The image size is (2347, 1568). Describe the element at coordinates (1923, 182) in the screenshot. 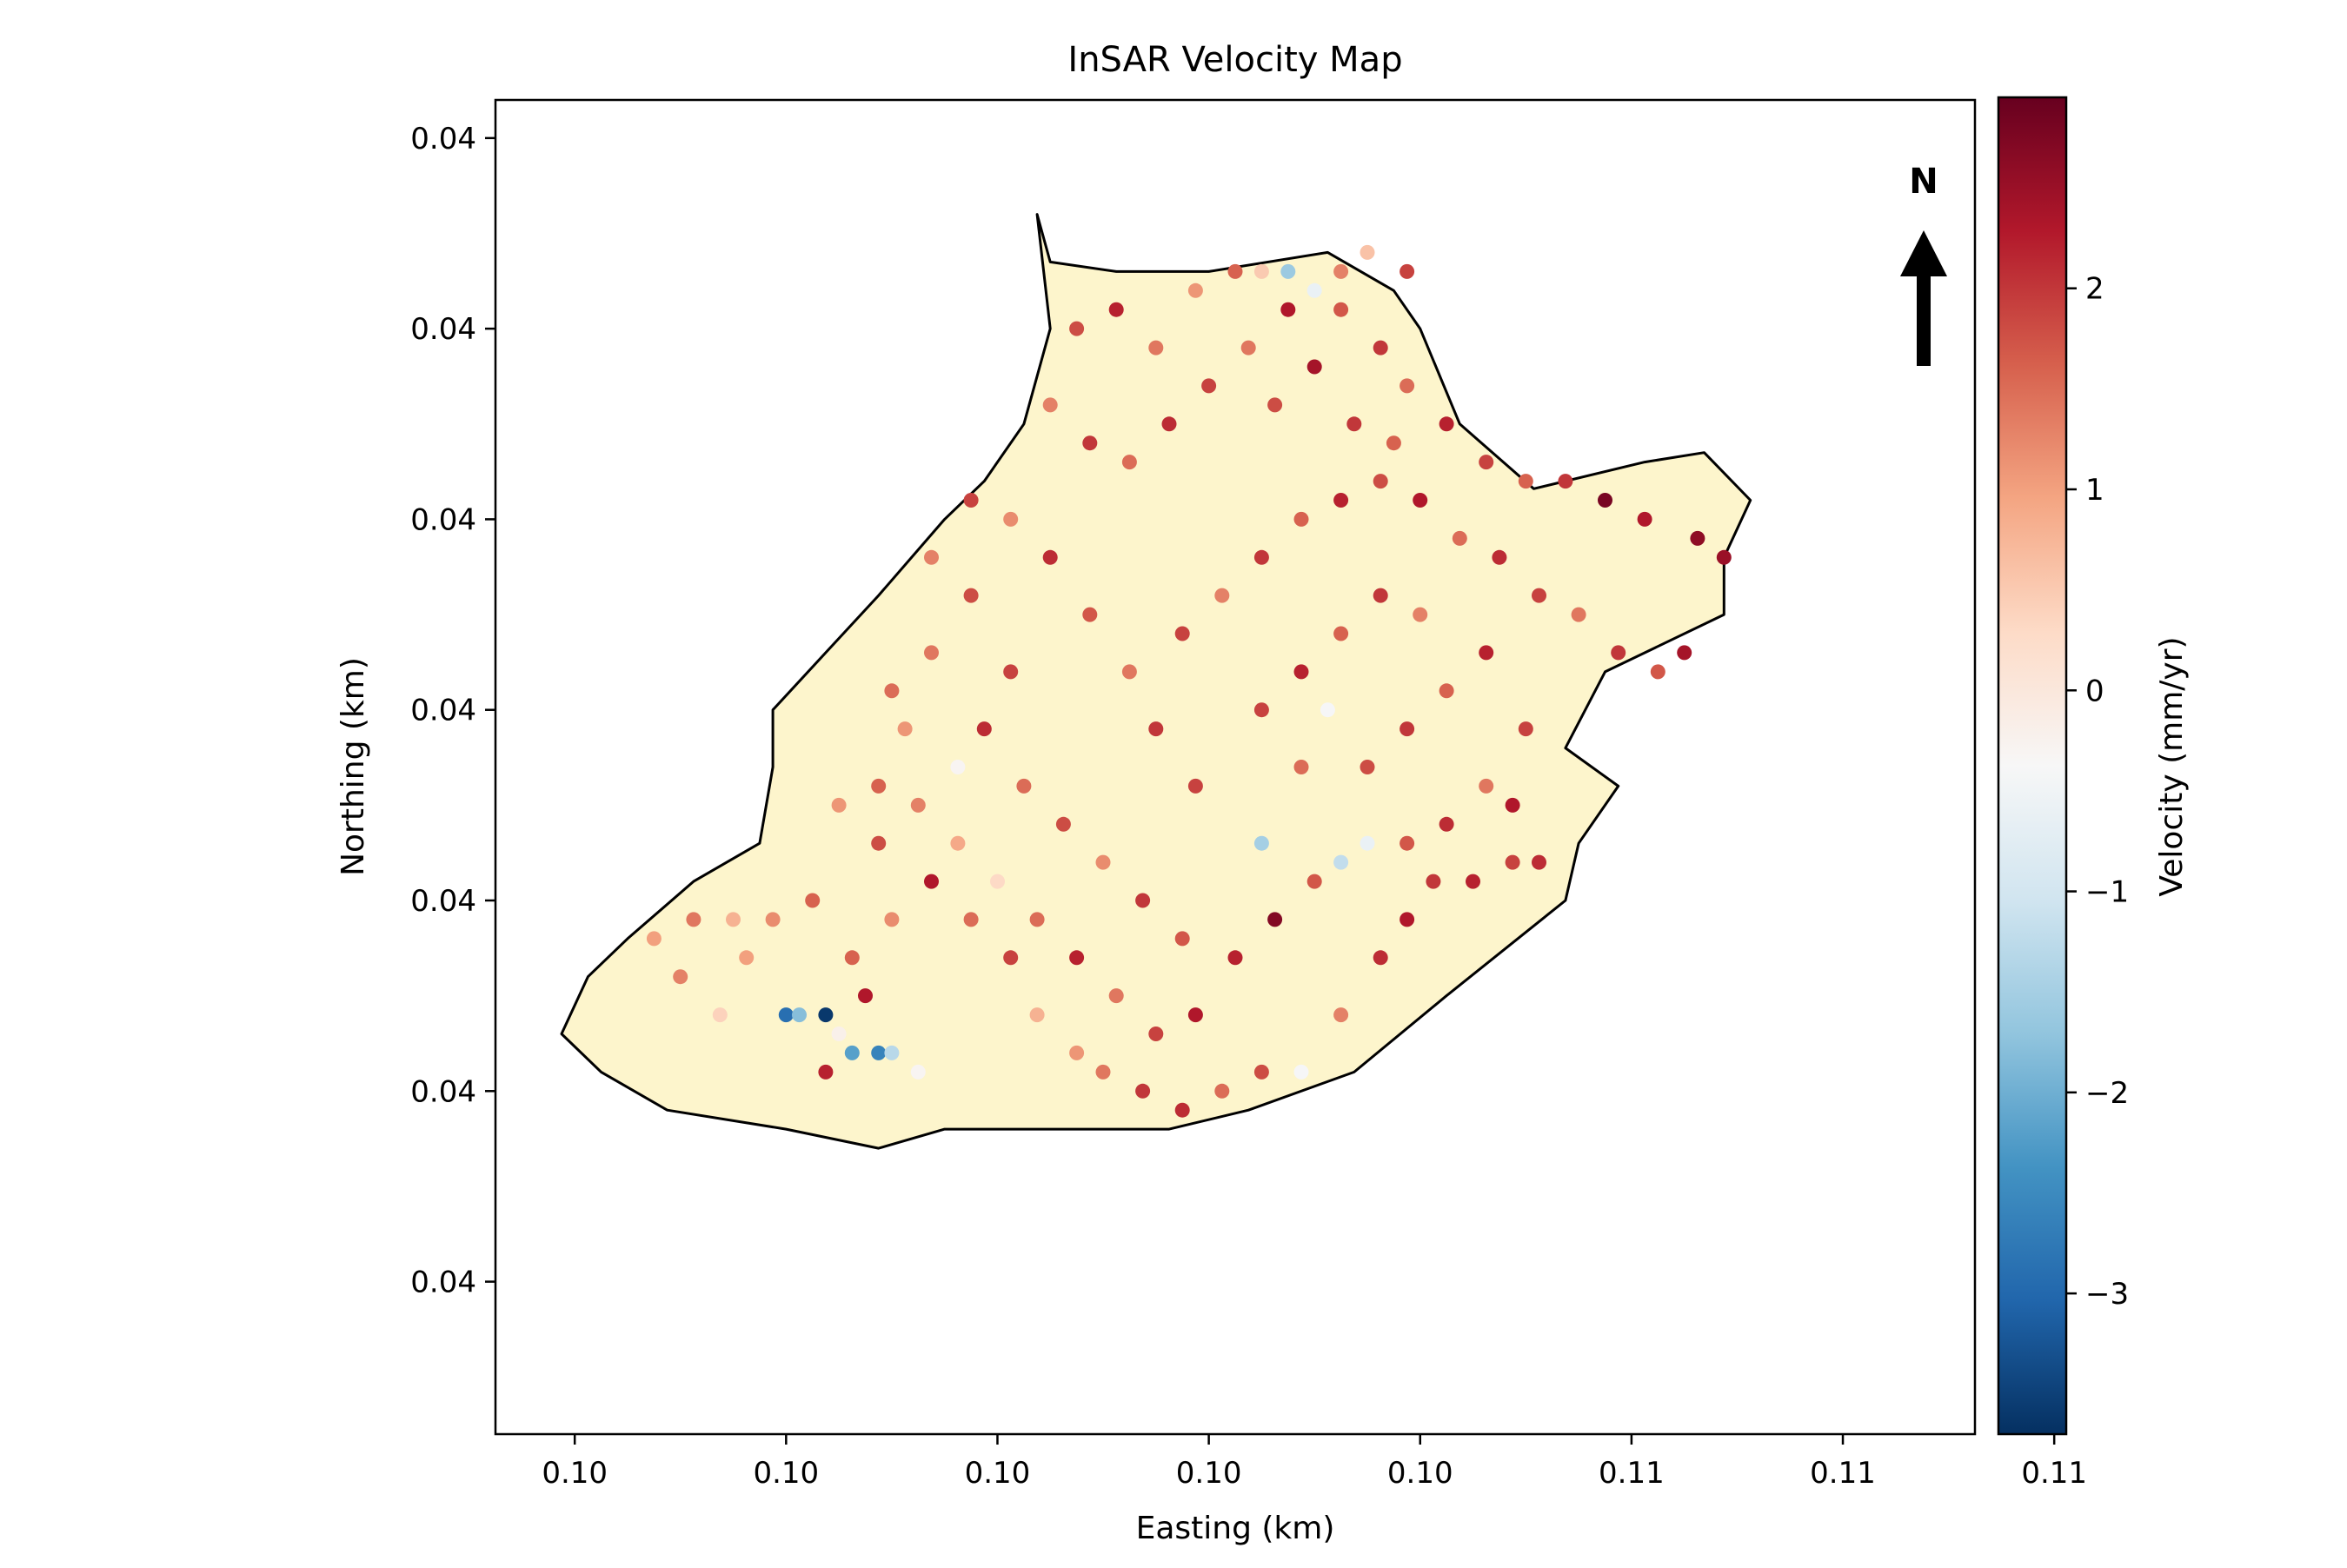

I see `north-arrow-label: N` at that location.